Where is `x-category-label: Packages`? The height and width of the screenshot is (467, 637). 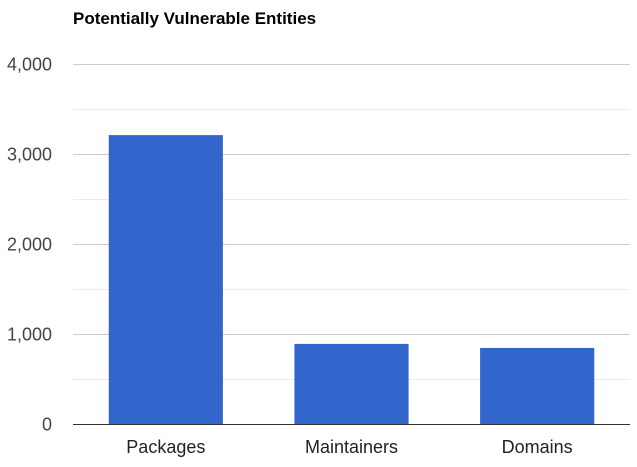
x-category-label: Packages is located at coordinates (165, 447).